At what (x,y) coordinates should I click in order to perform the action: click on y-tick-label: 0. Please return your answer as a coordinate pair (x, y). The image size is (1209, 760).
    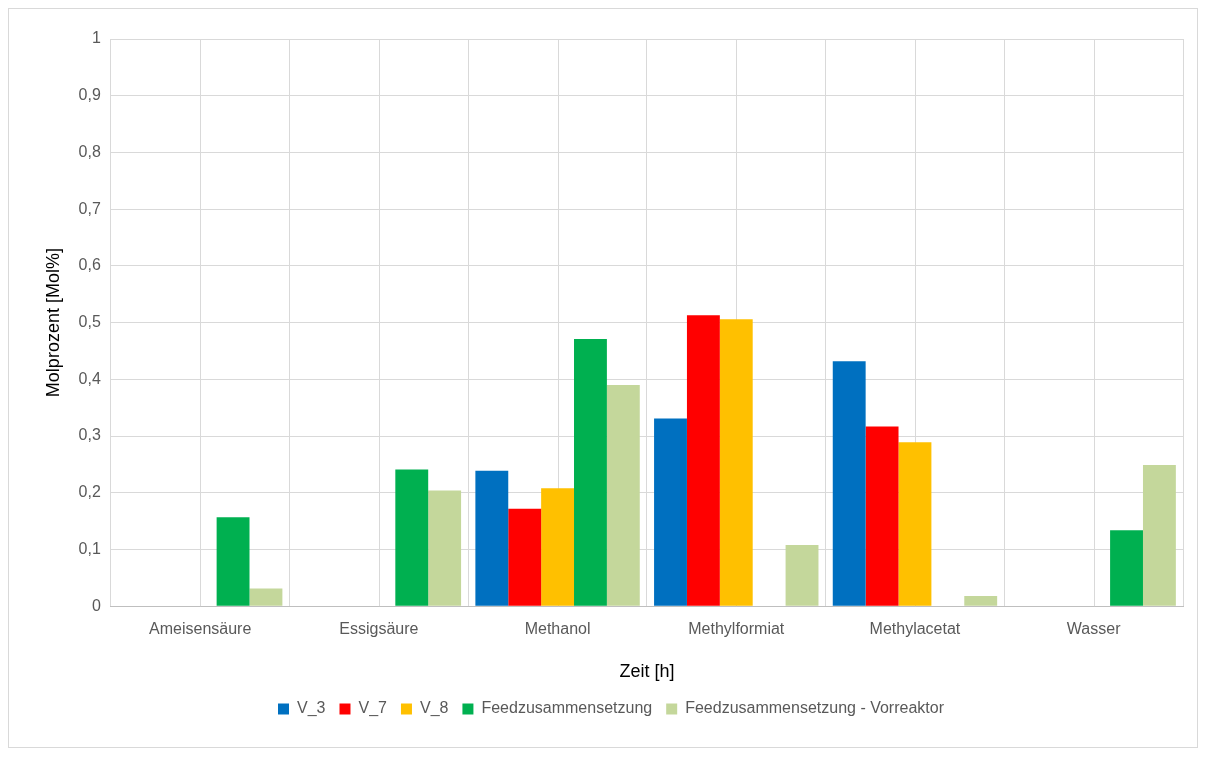
    Looking at the image, I should click on (96, 605).